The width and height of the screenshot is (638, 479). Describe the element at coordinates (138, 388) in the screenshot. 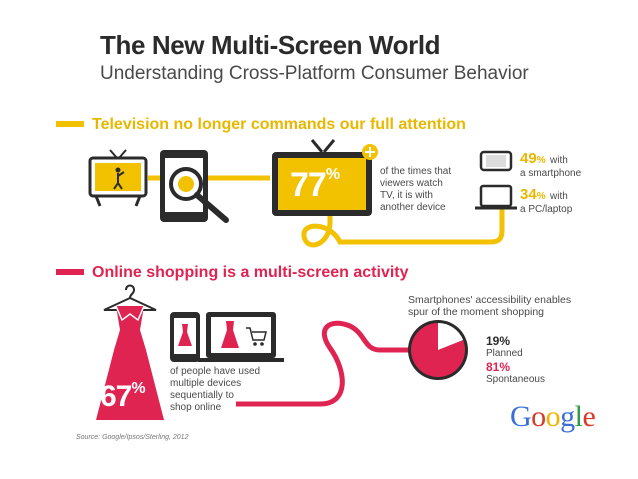

I see `stat-67-suffix: %` at that location.